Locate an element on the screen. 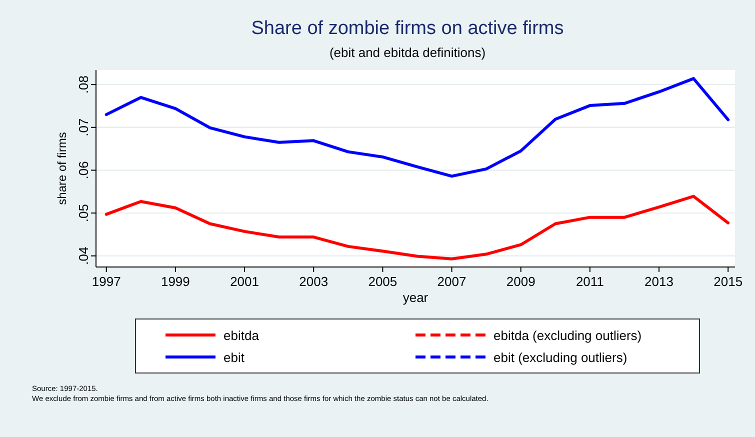 This screenshot has height=437, width=755. chart-title: Share of zombie firms on active firms is located at coordinates (407, 28).